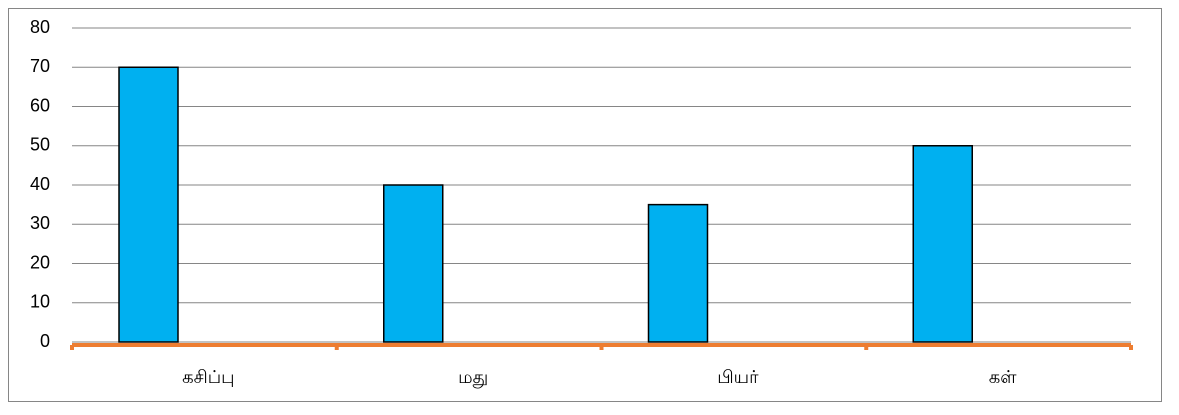  Describe the element at coordinates (473, 377) in the screenshot. I see `x-tick-label: மது` at that location.